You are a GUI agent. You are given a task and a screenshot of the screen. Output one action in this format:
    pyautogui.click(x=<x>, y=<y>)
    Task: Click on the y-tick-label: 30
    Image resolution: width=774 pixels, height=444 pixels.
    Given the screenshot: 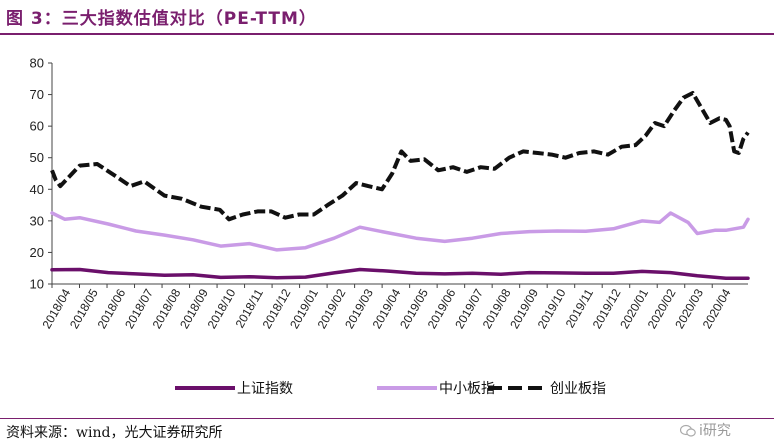 What is the action you would take?
    pyautogui.click(x=37, y=220)
    